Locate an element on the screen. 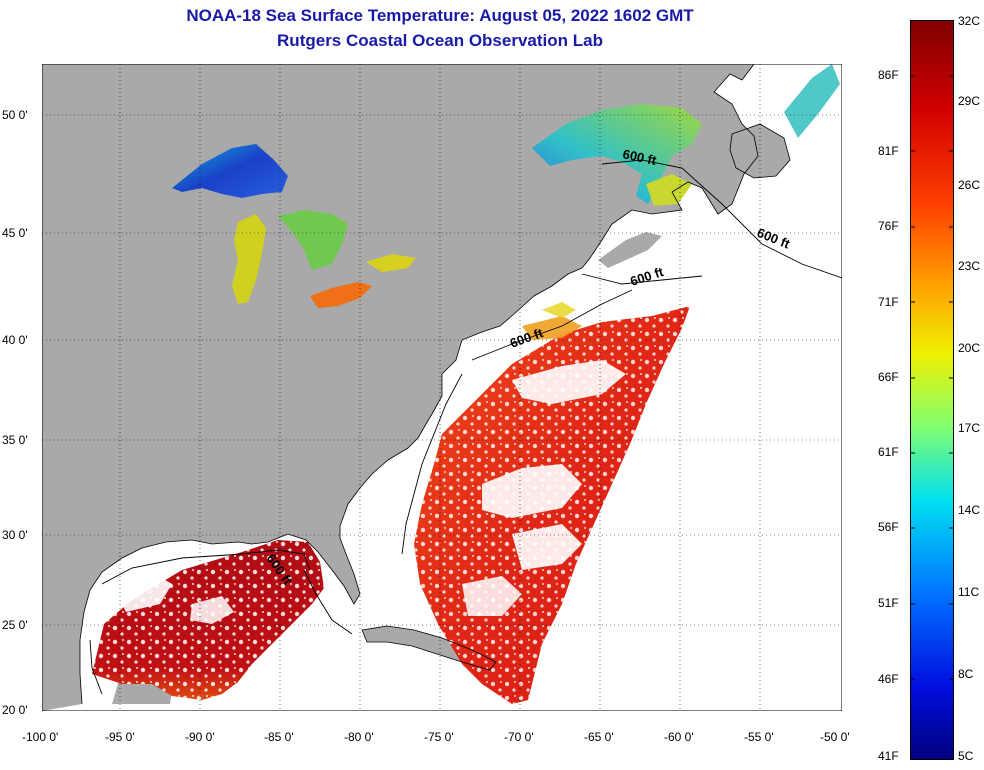 This screenshot has height=770, width=984. nova-scotia is located at coordinates (630, 250).